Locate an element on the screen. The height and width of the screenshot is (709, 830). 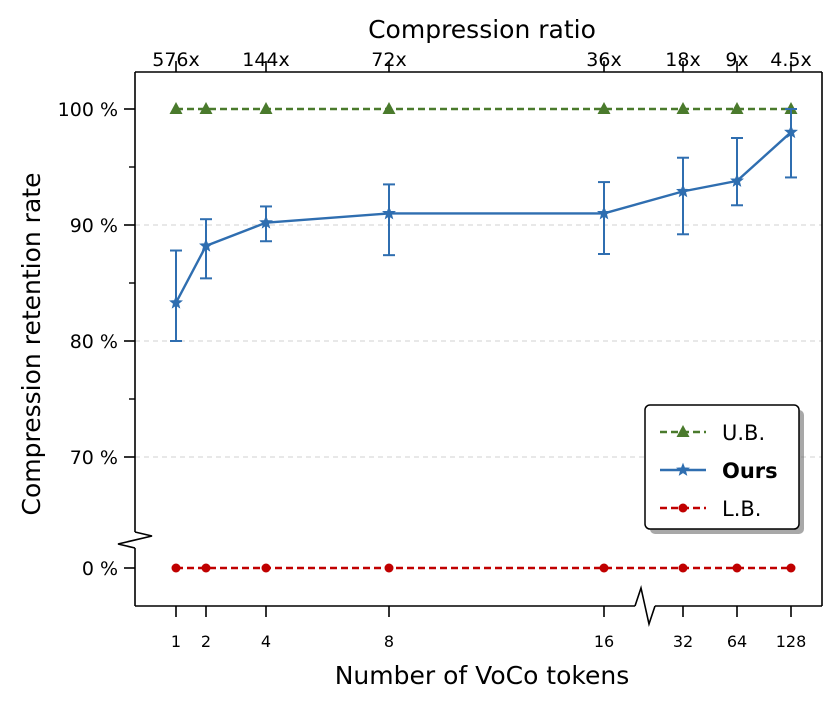
y-tick-label: 0 % is located at coordinates (100, 569).